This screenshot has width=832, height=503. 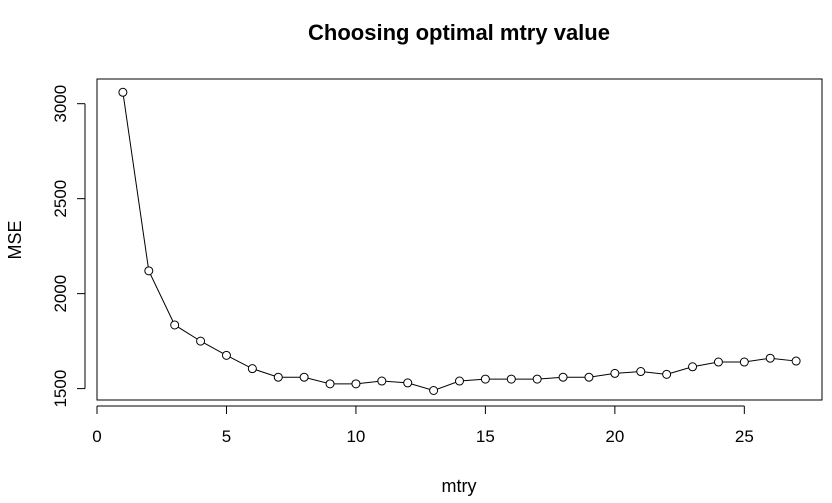 I want to click on x-axis: 0 5 10 15 20 25, so click(x=423, y=425).